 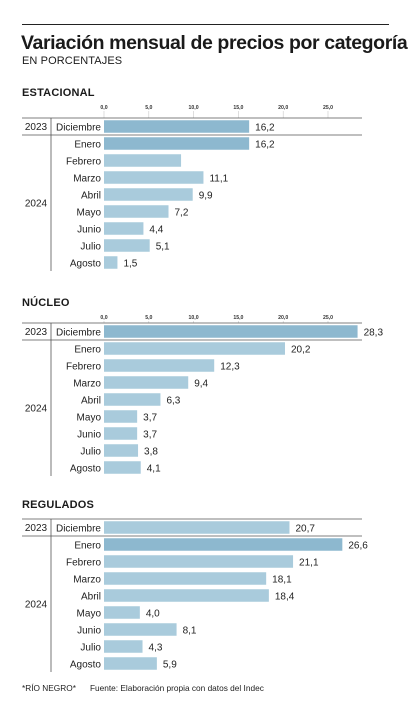 I want to click on value-label: 9,4, so click(x=201, y=384).